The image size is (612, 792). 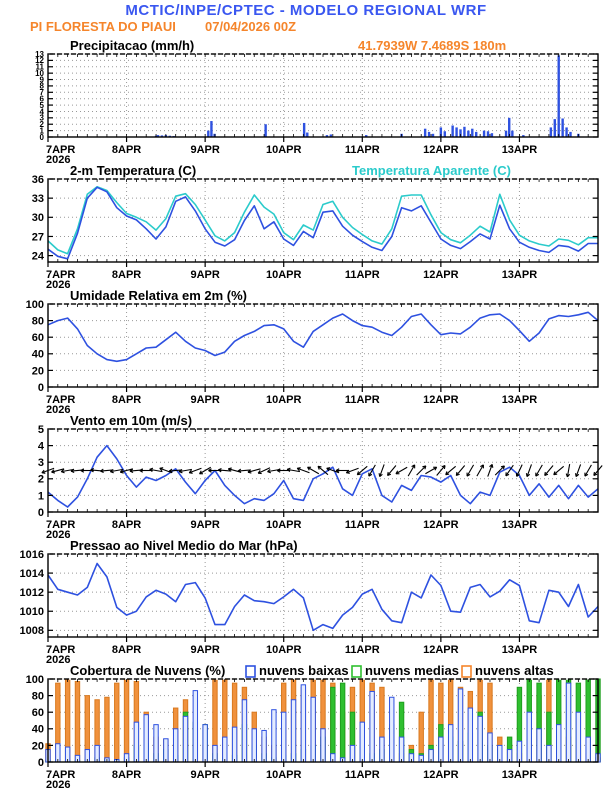 I want to click on svg-text: 13, so click(x=39, y=54).